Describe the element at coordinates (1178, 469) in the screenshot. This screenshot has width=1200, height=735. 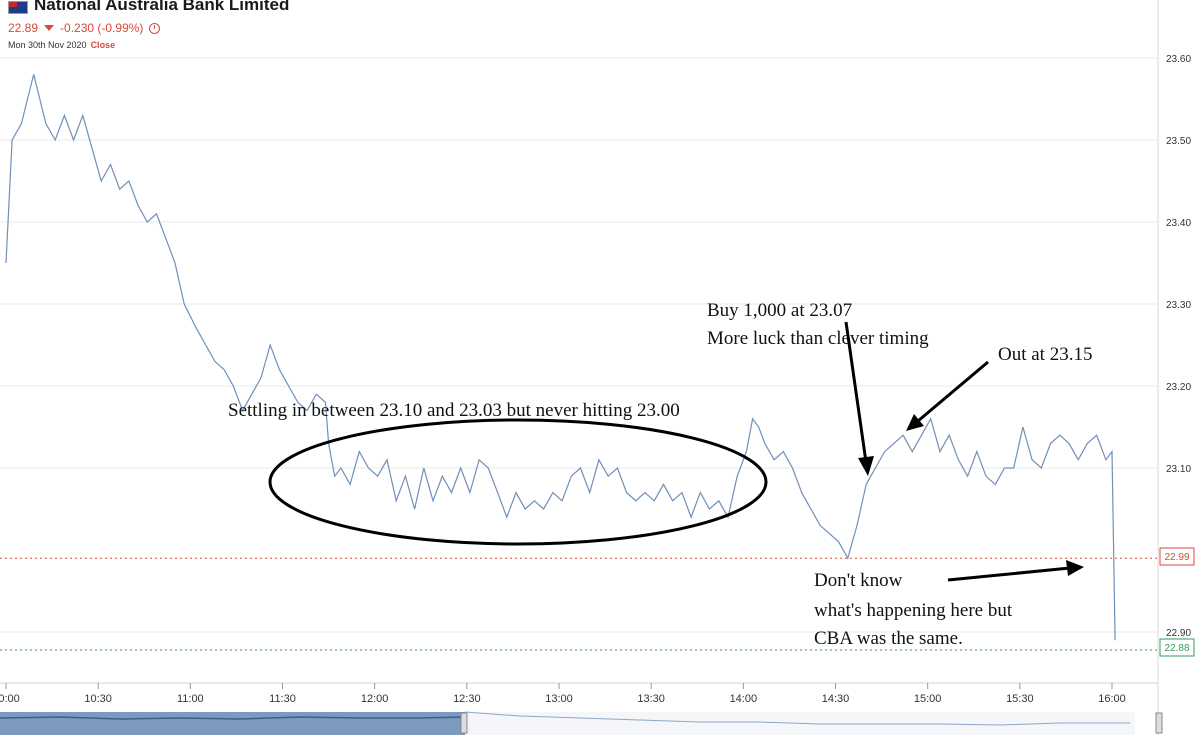
I see `y-tick-label: 23.10` at that location.